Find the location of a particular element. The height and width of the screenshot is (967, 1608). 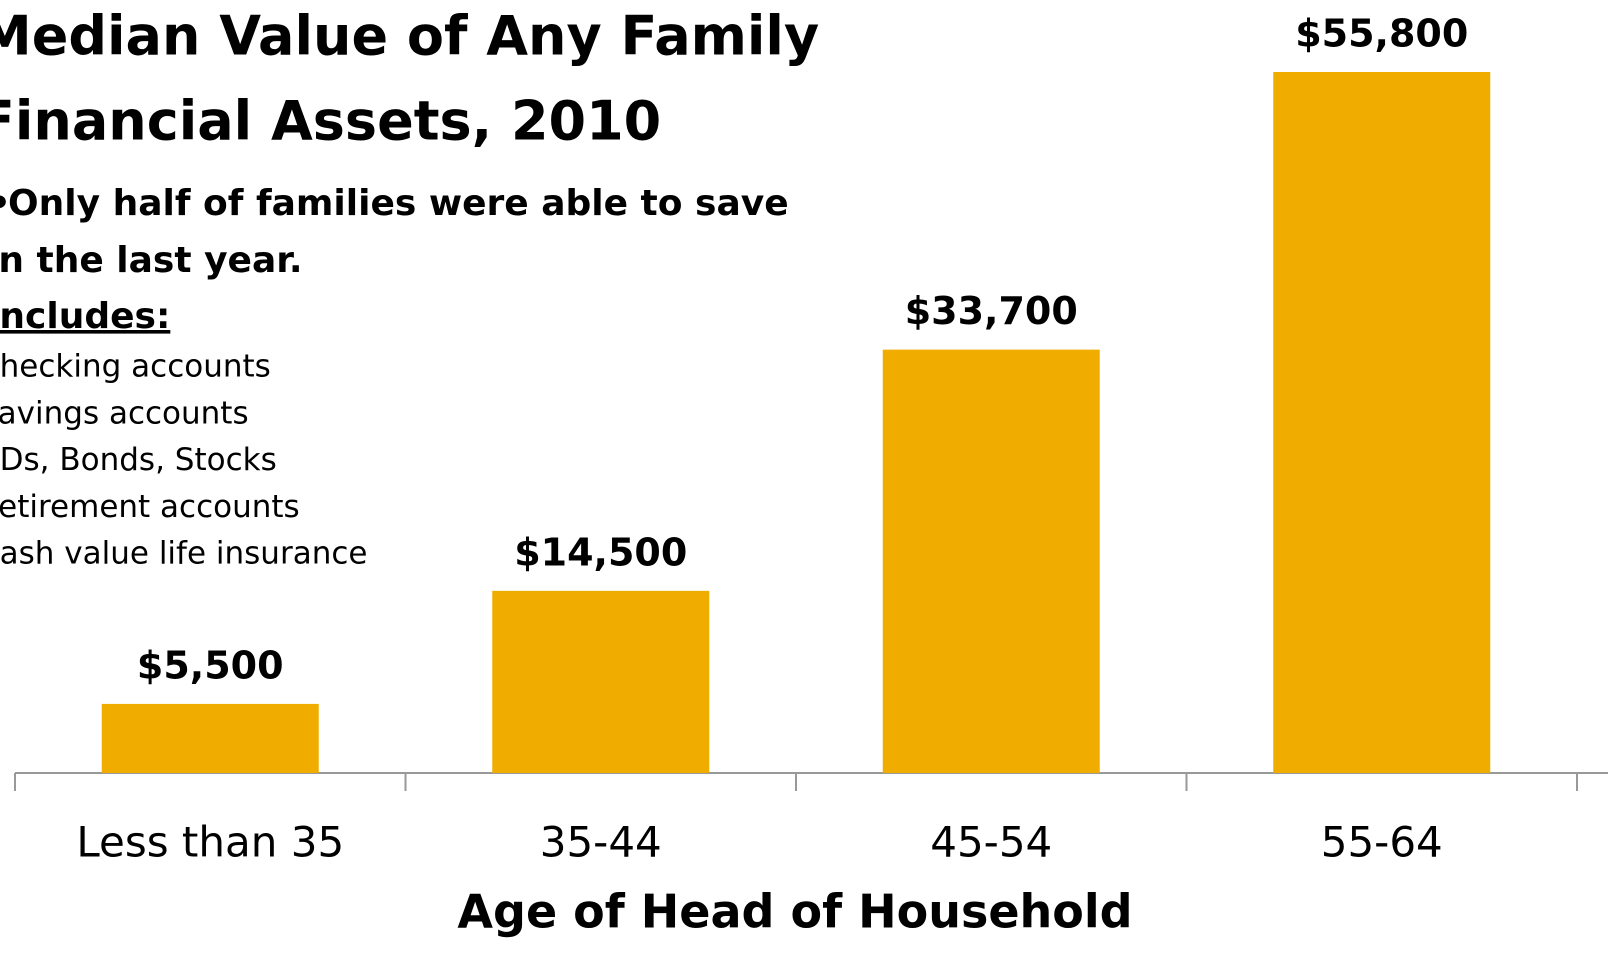

includes-heading: Includes: is located at coordinates (85, 316).